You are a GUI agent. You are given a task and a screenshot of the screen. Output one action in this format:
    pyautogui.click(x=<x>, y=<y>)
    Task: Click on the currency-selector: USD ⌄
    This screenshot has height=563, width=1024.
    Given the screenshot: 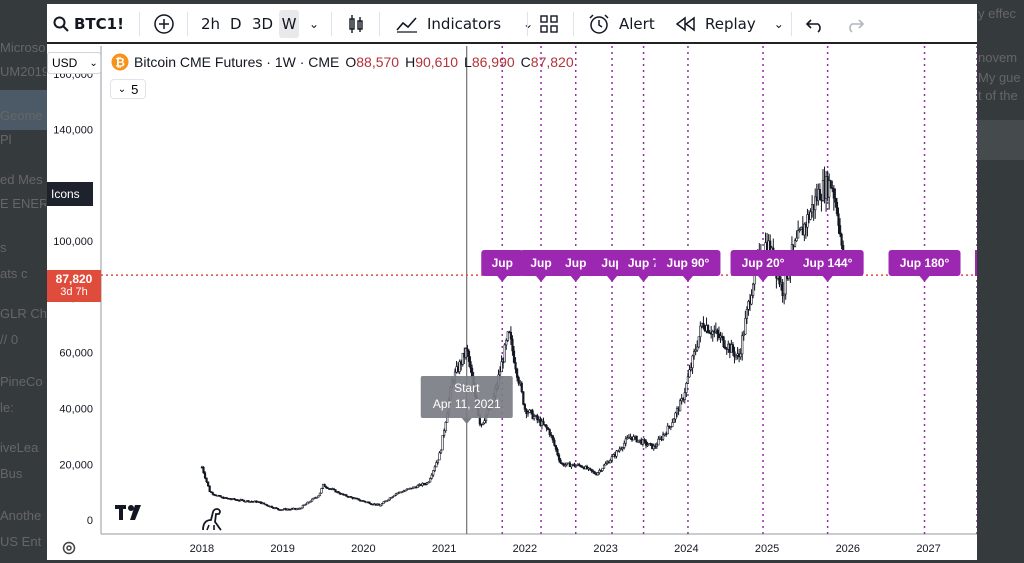 What is the action you would take?
    pyautogui.click(x=74, y=63)
    